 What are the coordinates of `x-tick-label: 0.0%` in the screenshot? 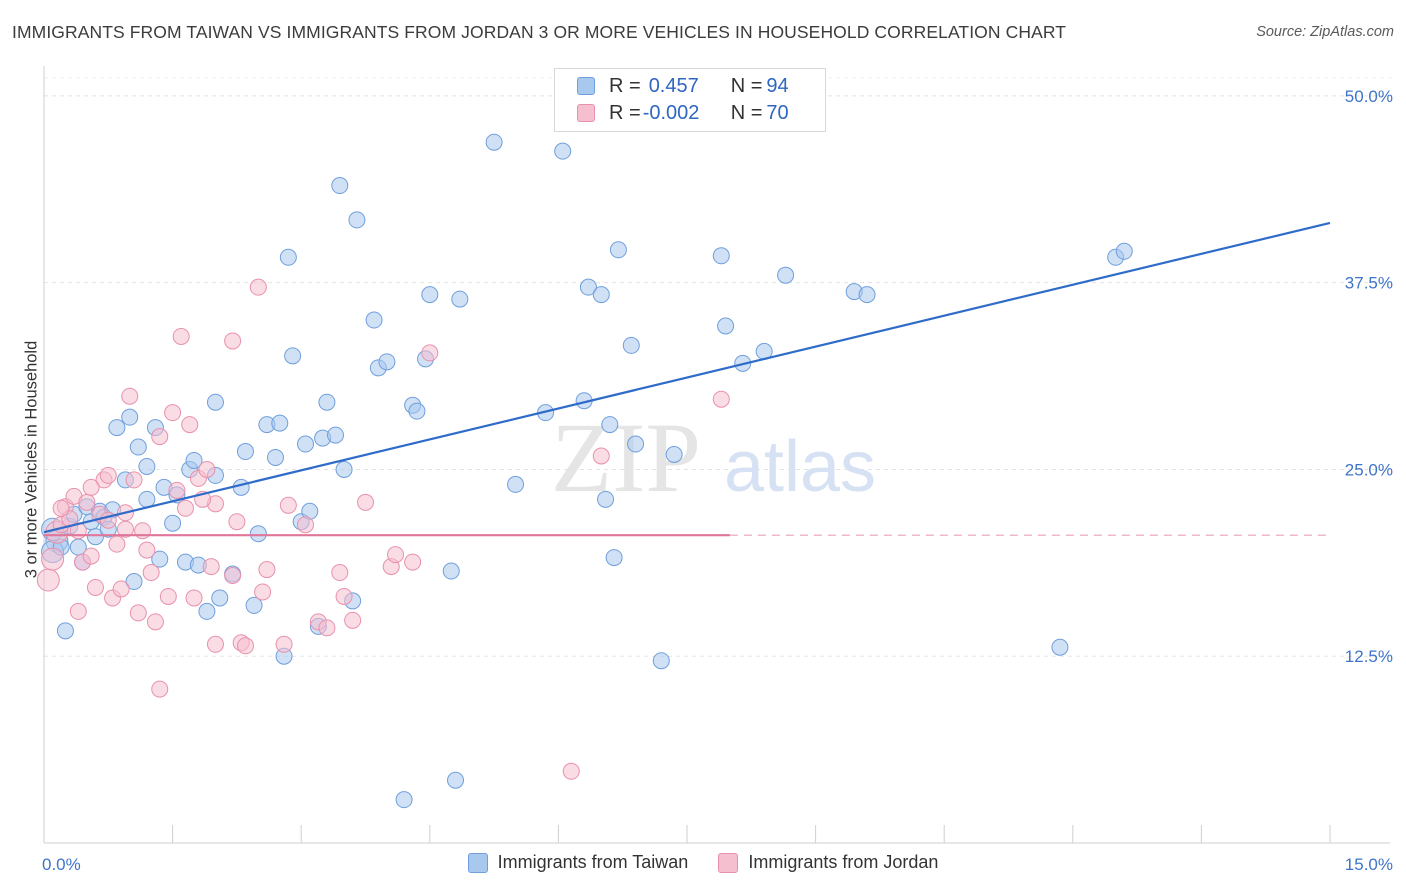 It's located at (61, 864).